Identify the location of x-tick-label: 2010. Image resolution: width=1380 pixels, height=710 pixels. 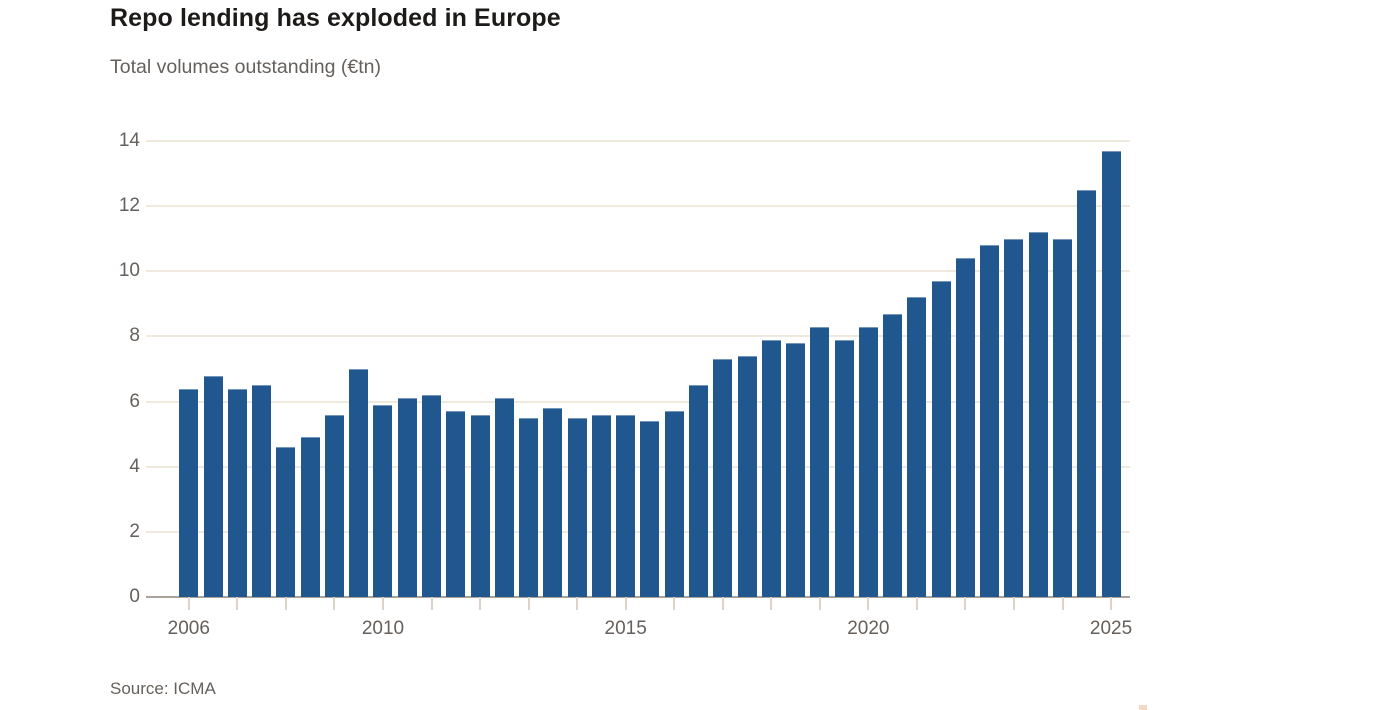
(383, 628).